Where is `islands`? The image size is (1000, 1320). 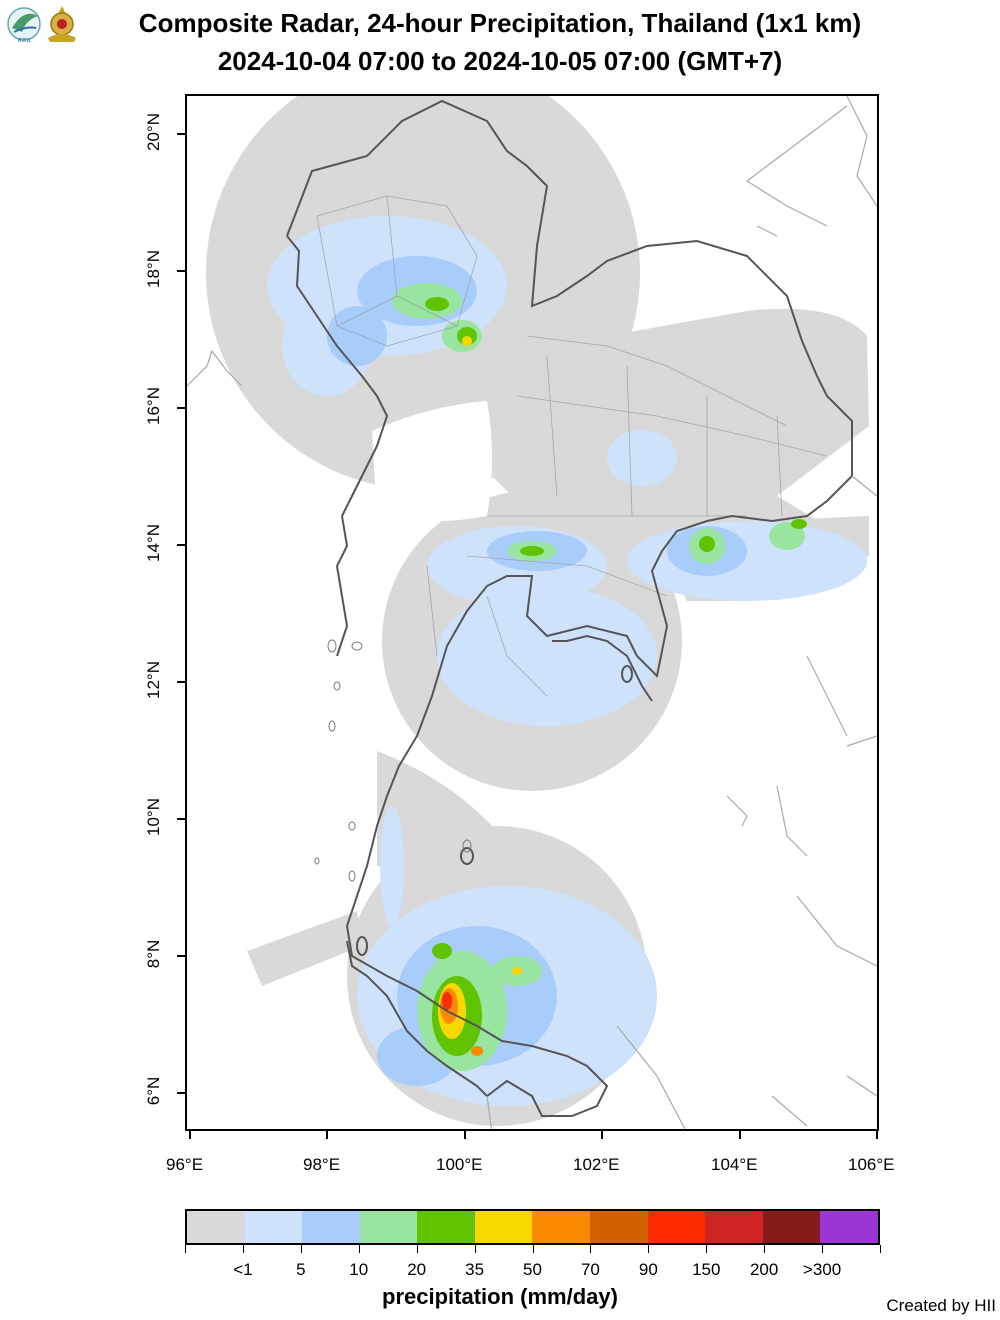
islands is located at coordinates (393, 760).